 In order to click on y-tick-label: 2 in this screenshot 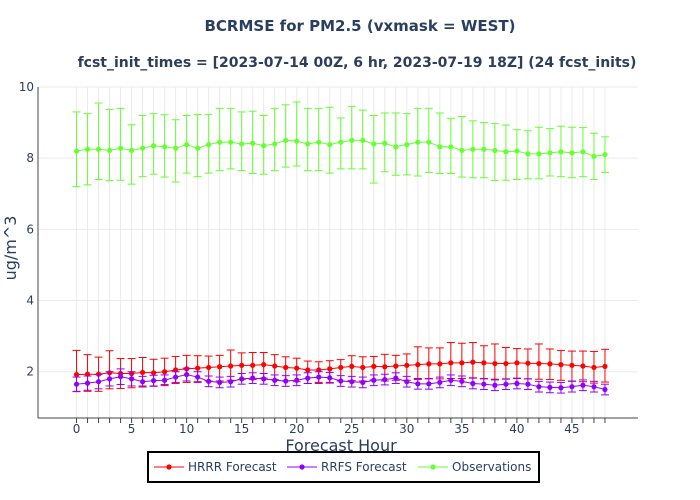, I will do `click(30, 372)`.